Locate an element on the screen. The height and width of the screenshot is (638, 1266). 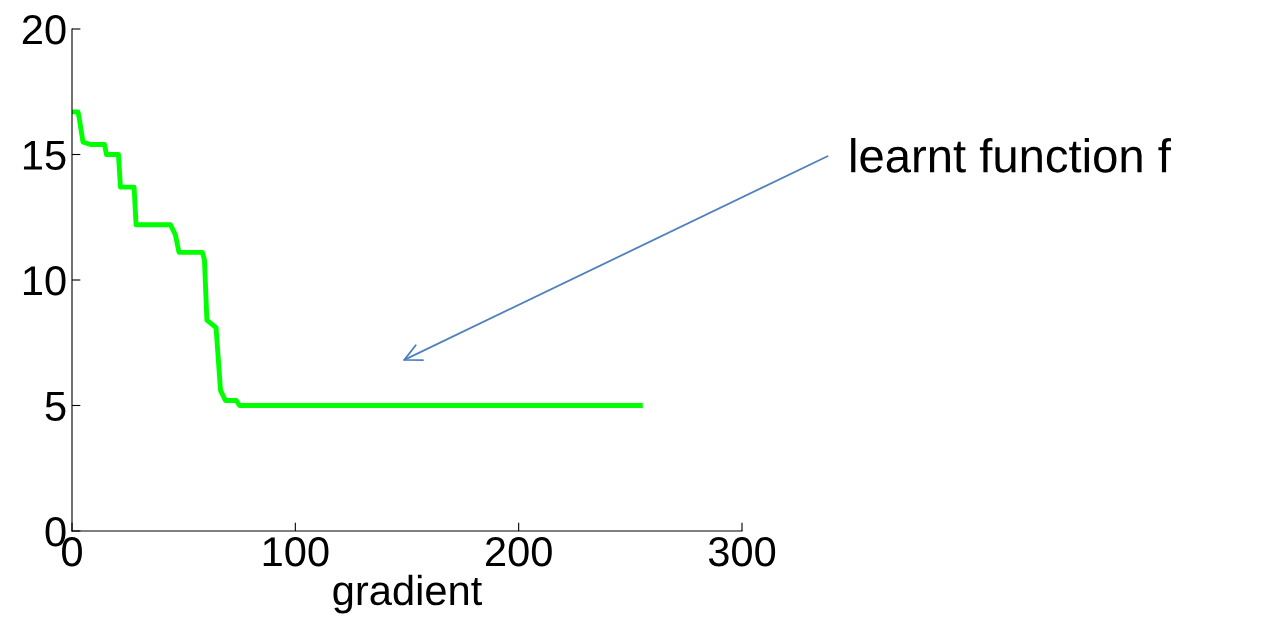
y-tick-label: 20 is located at coordinates (44, 30).